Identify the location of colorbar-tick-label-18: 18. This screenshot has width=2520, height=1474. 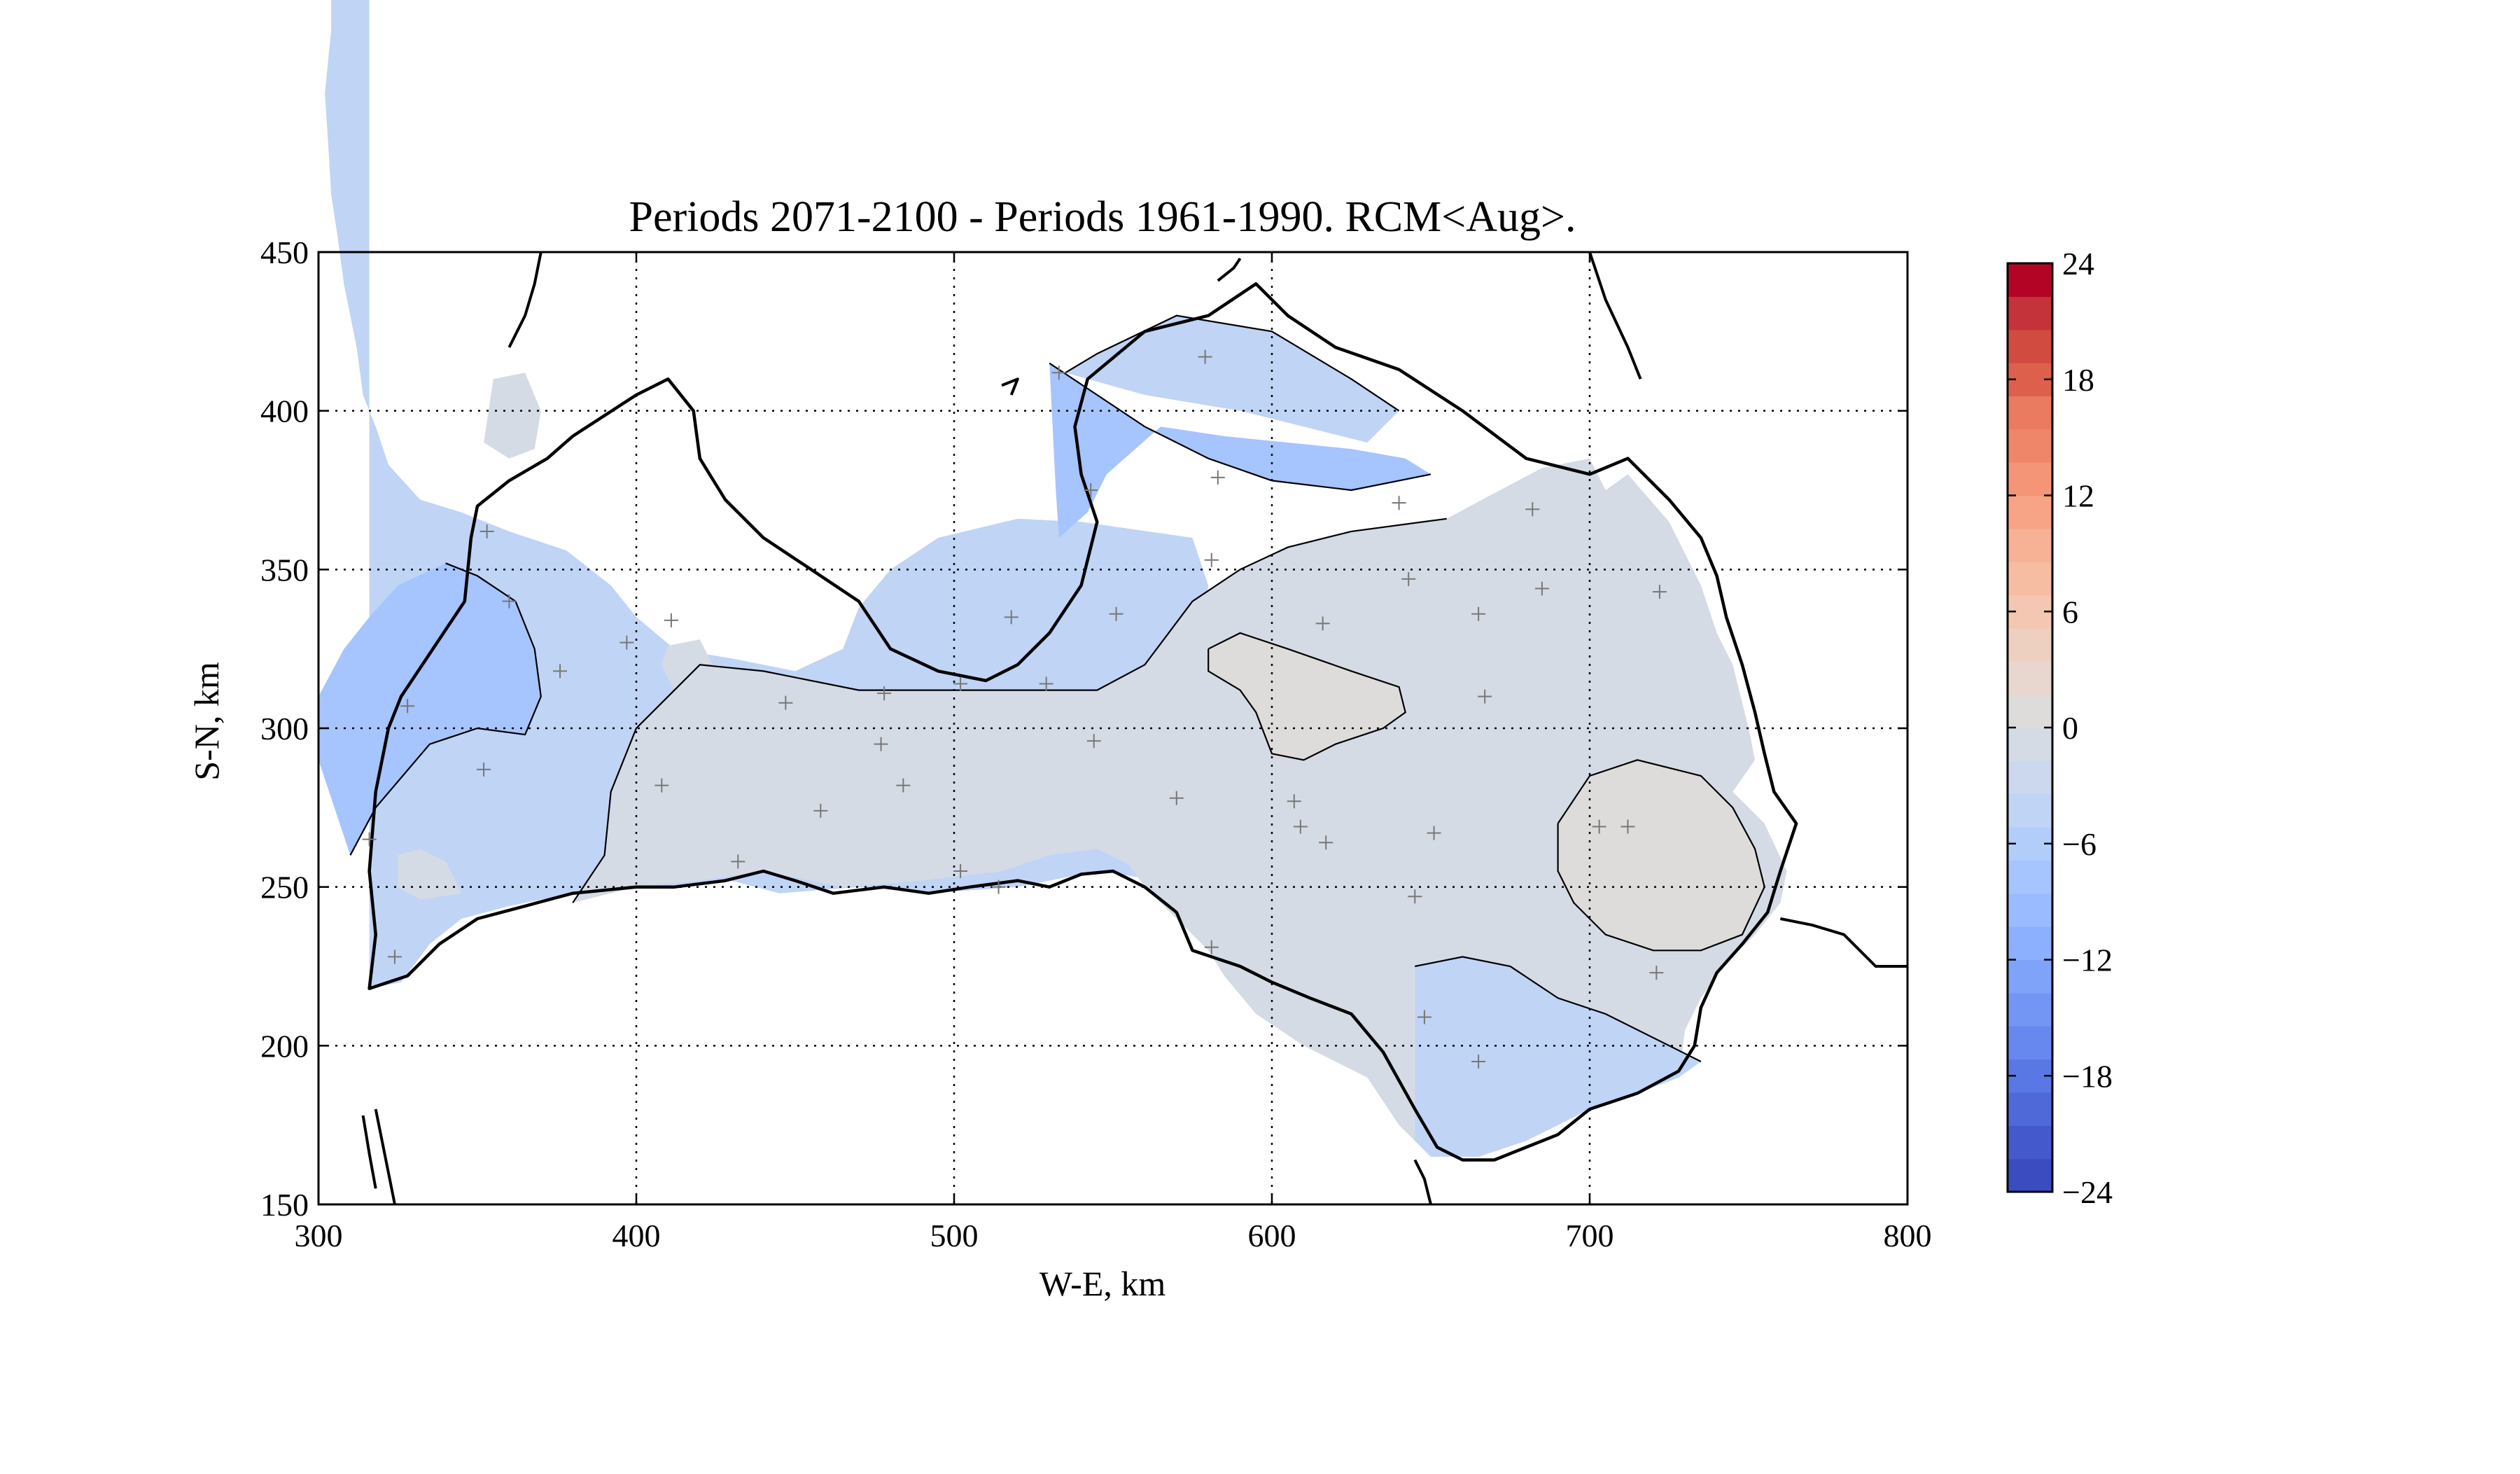
(2078, 380).